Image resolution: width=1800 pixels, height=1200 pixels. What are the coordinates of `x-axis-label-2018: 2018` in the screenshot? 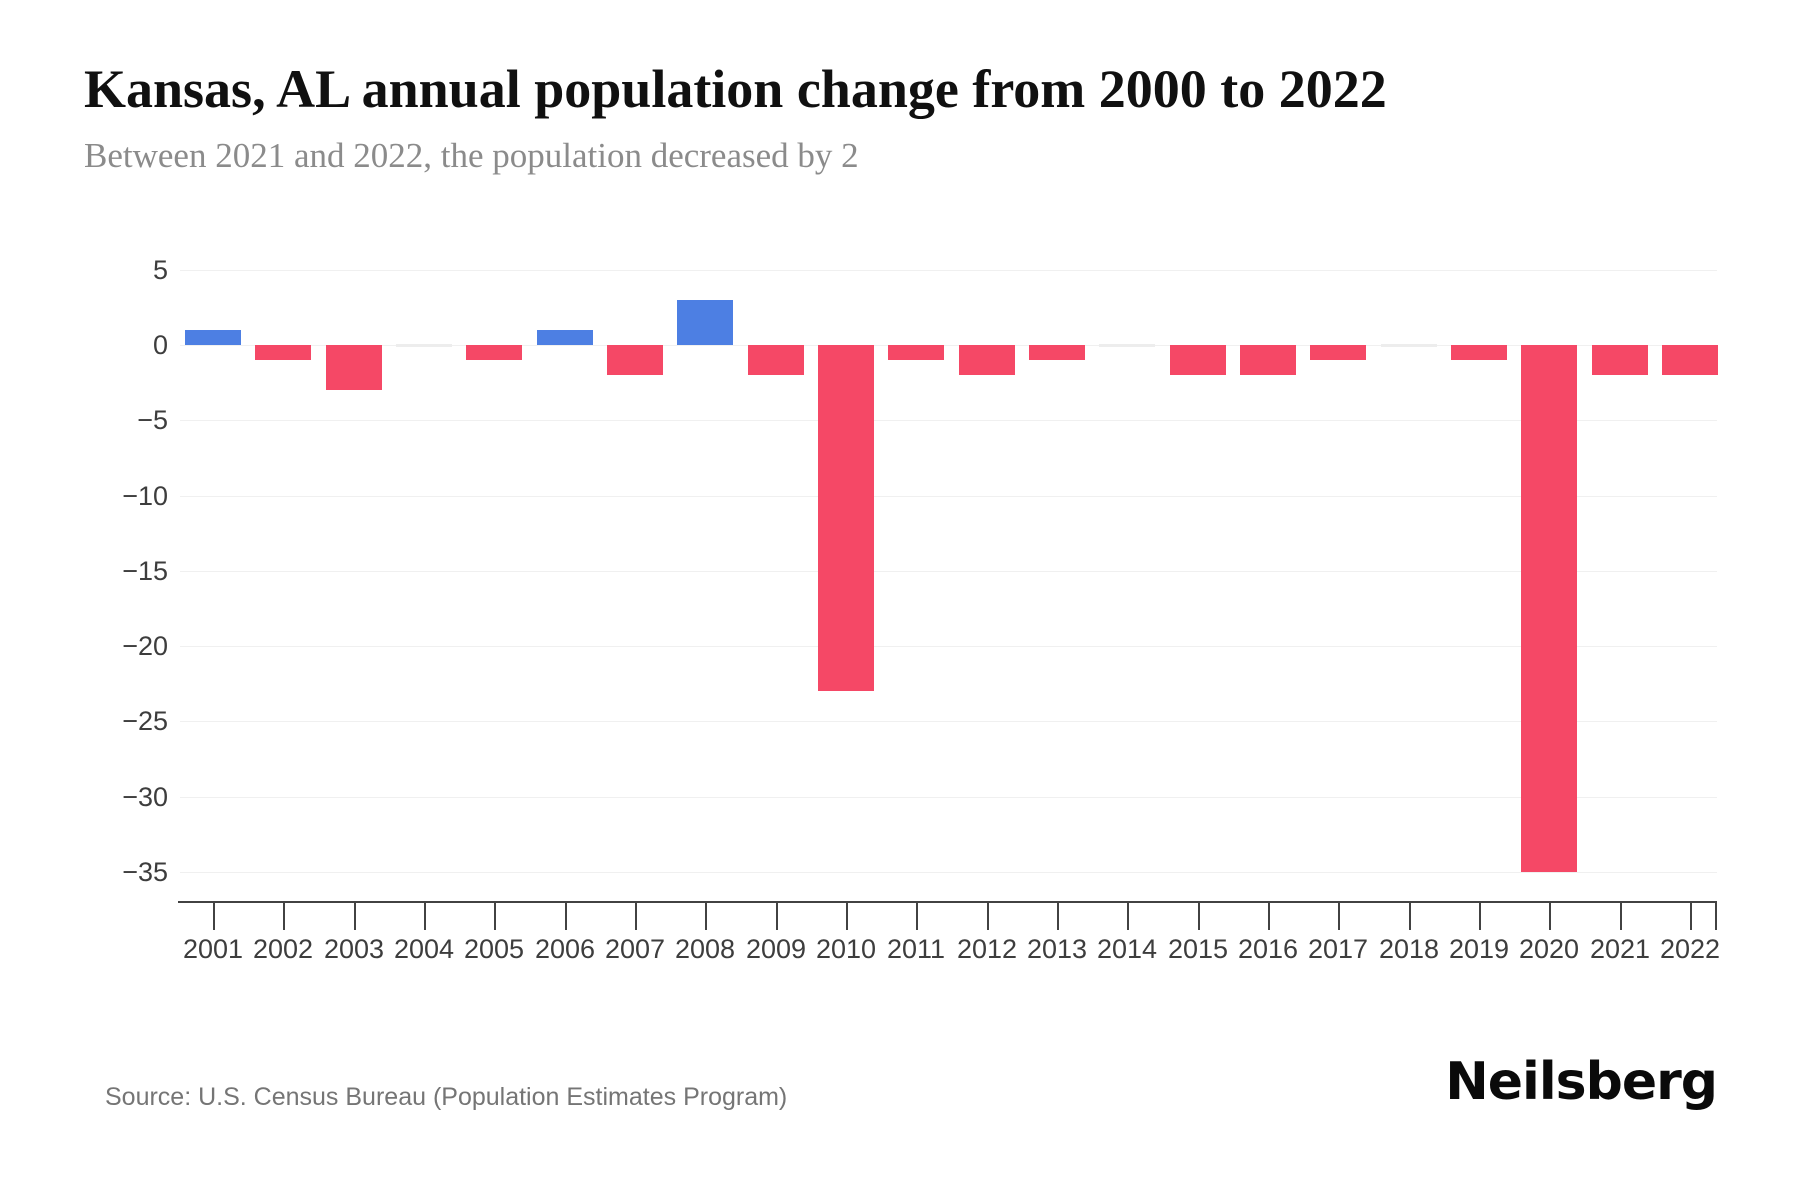 It's located at (1409, 949).